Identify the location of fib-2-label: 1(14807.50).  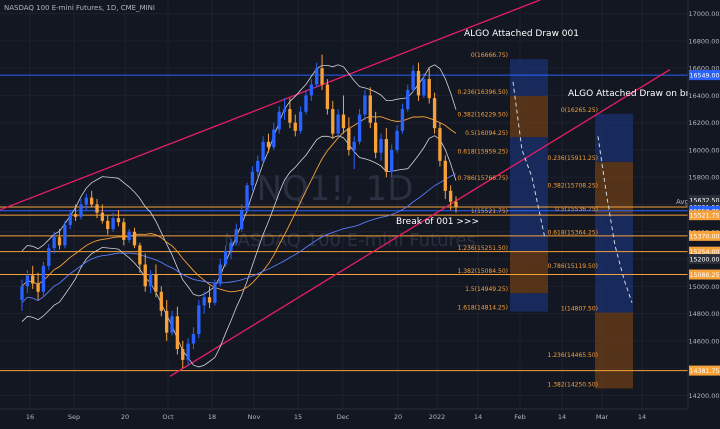
(579, 309).